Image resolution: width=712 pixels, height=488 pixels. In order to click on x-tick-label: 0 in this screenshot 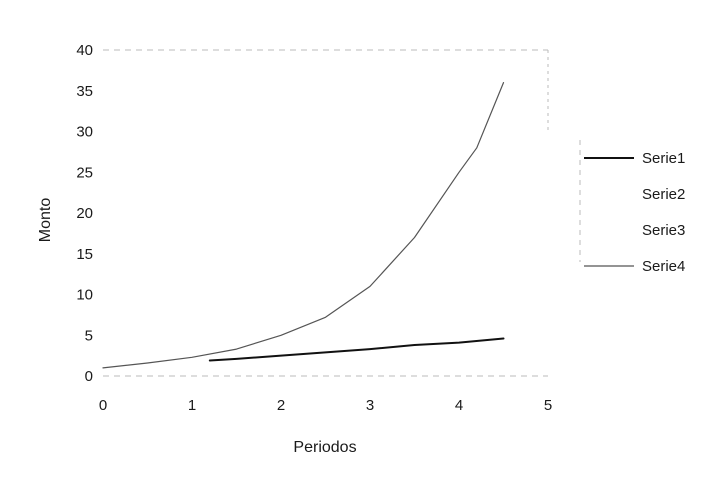, I will do `click(103, 405)`.